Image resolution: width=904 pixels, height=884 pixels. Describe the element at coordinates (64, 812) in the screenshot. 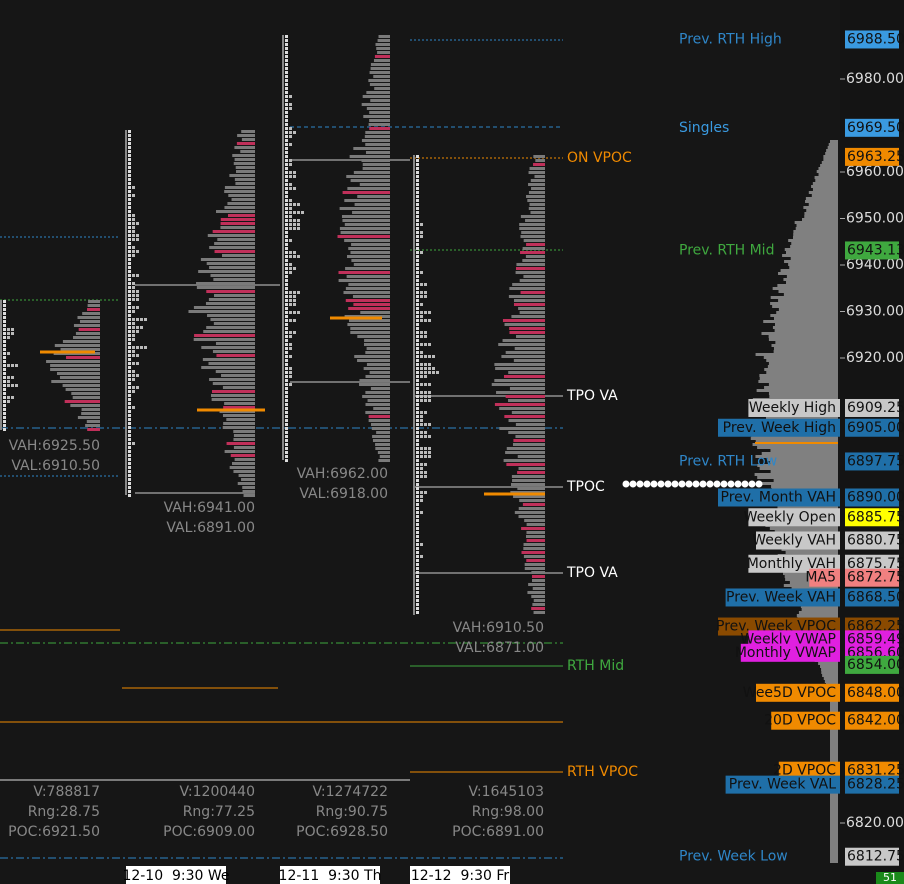

I see `session-range: Rng:28.75` at that location.